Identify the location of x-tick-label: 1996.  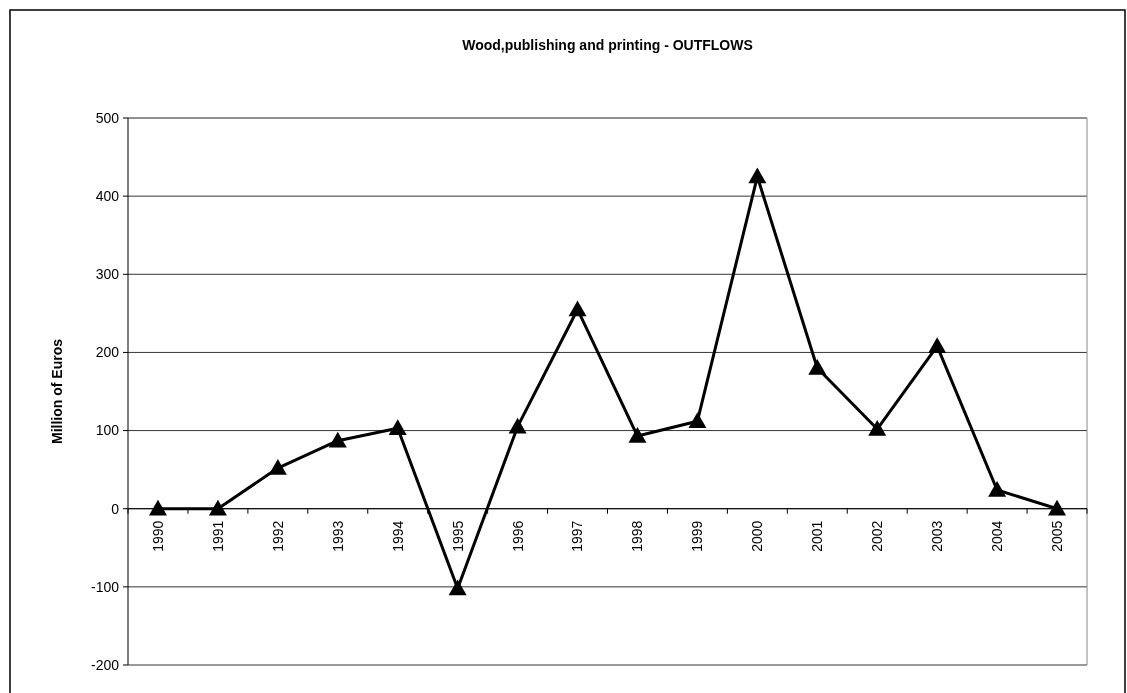
(517, 536).